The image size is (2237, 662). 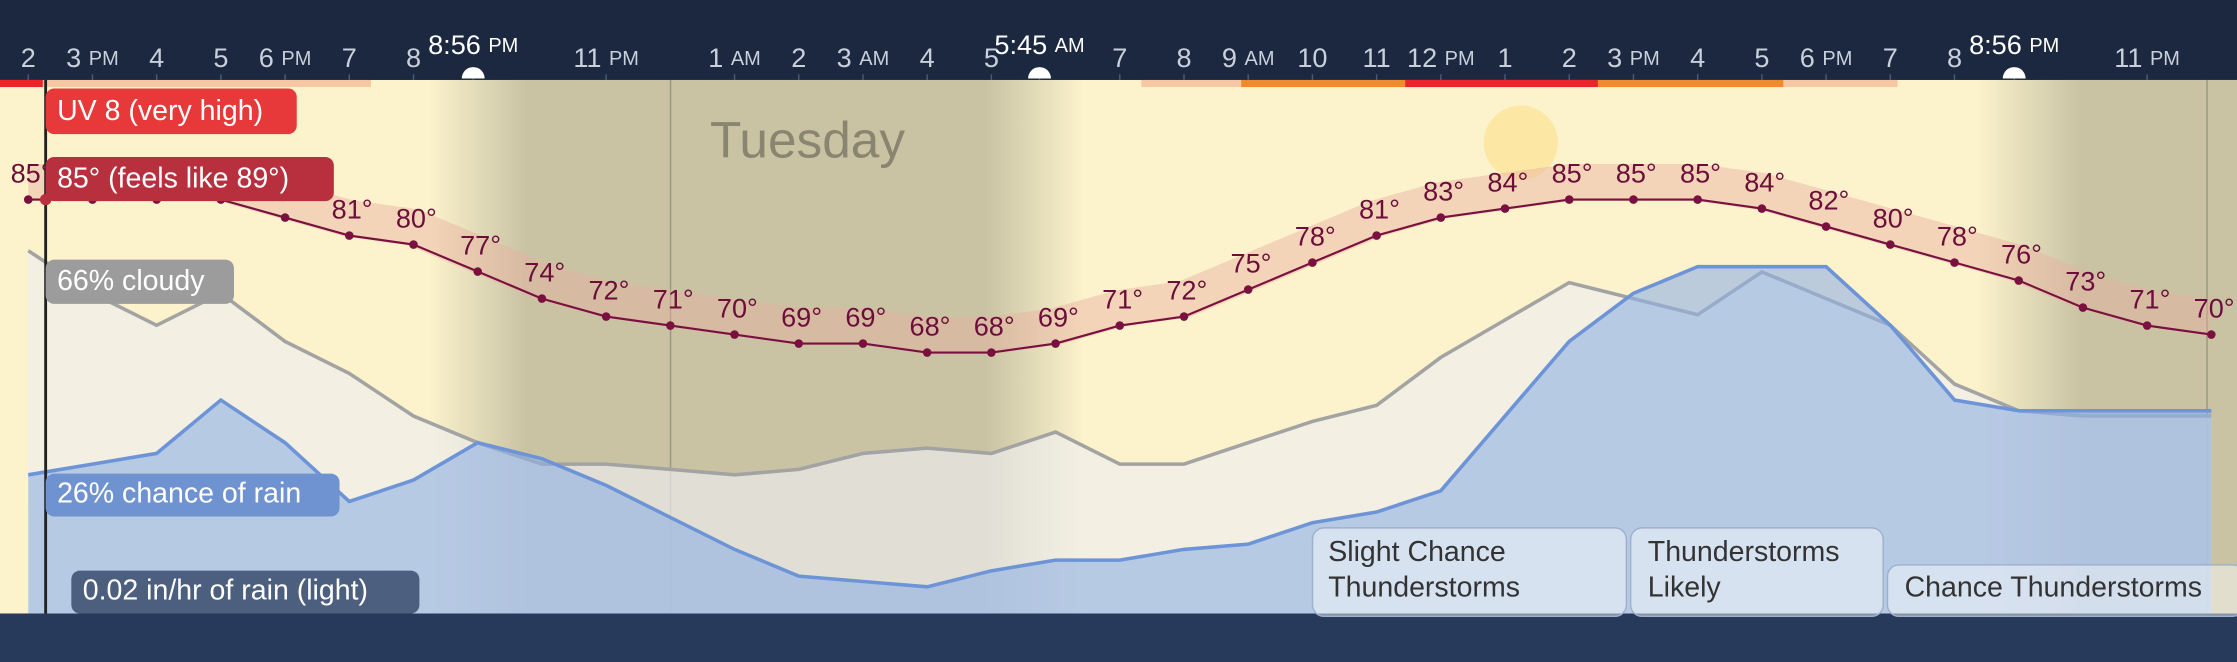 I want to click on temp-label: 76°, so click(x=2021, y=253).